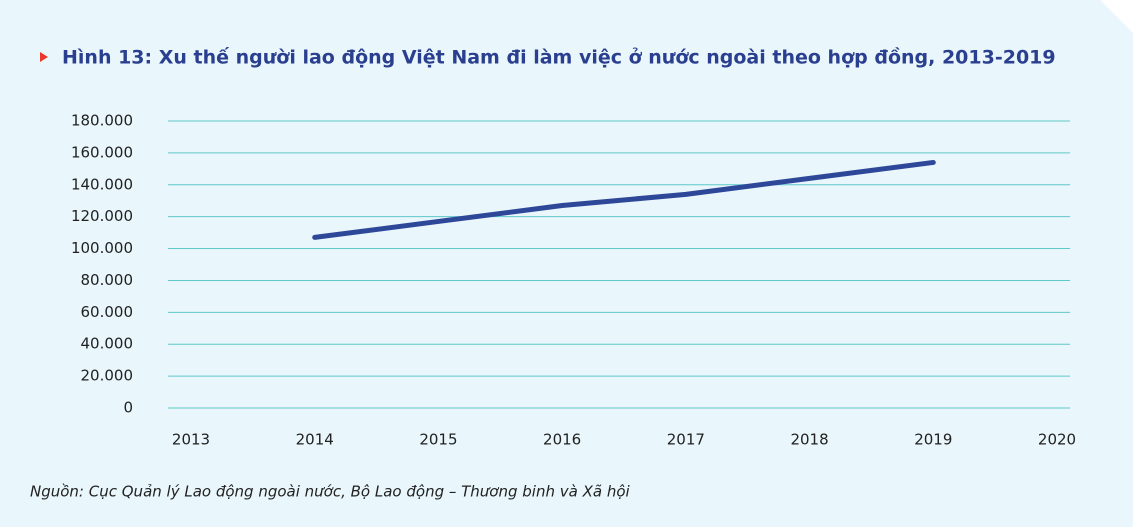  Describe the element at coordinates (102, 216) in the screenshot. I see `y-tick-label: 120.000` at that location.